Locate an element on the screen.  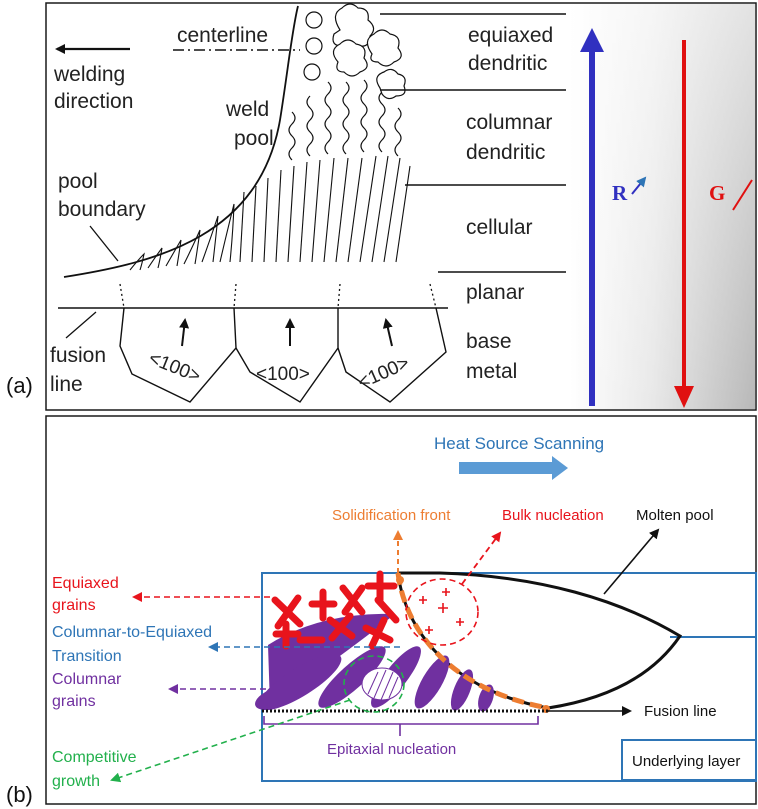
columnar-grains-label: Columnar grains is located at coordinates (89, 690).